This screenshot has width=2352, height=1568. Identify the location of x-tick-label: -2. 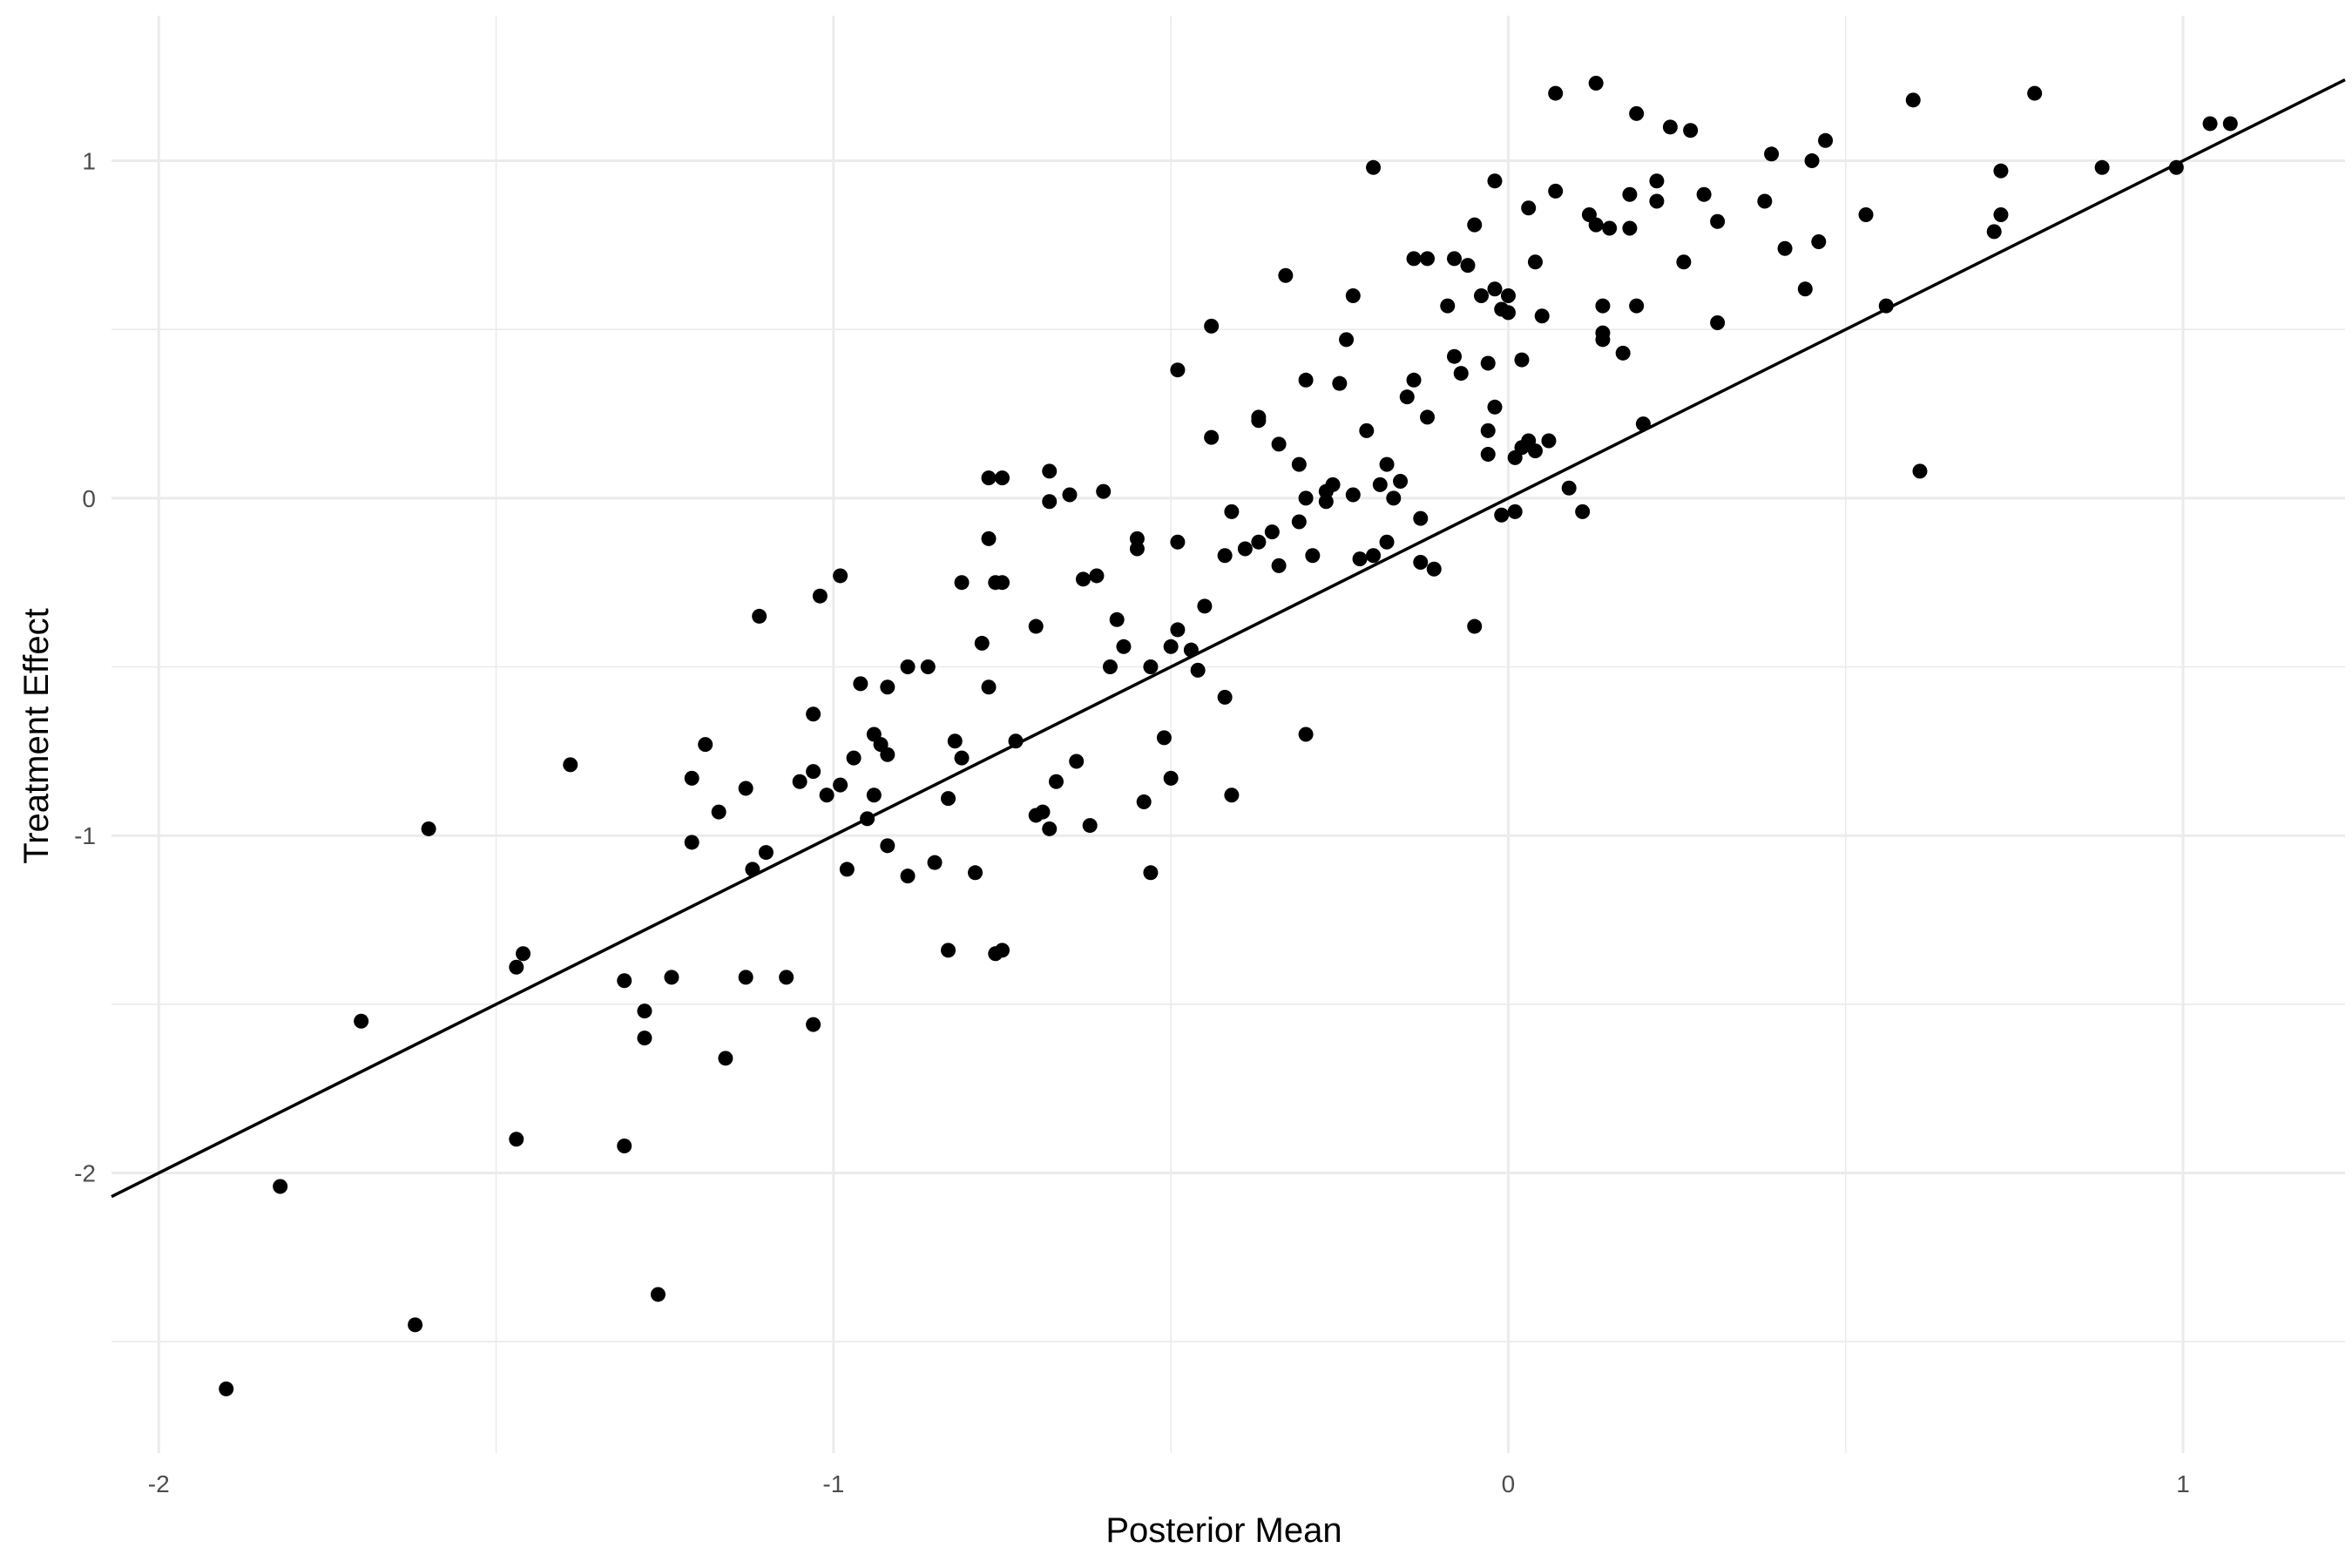
(159, 1483).